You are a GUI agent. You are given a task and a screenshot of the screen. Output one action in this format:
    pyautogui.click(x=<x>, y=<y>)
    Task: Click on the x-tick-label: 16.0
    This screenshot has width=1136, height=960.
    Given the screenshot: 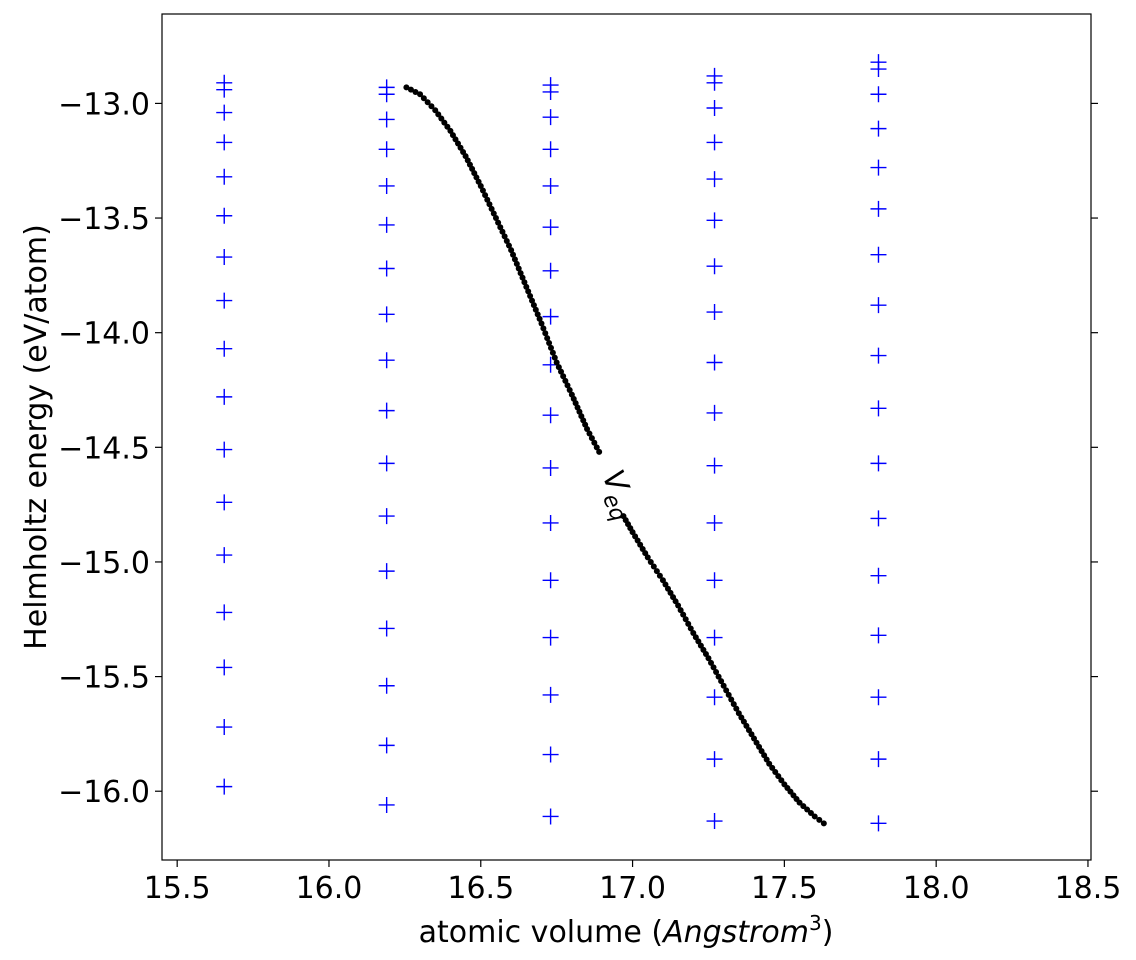 What is the action you would take?
    pyautogui.click(x=329, y=888)
    